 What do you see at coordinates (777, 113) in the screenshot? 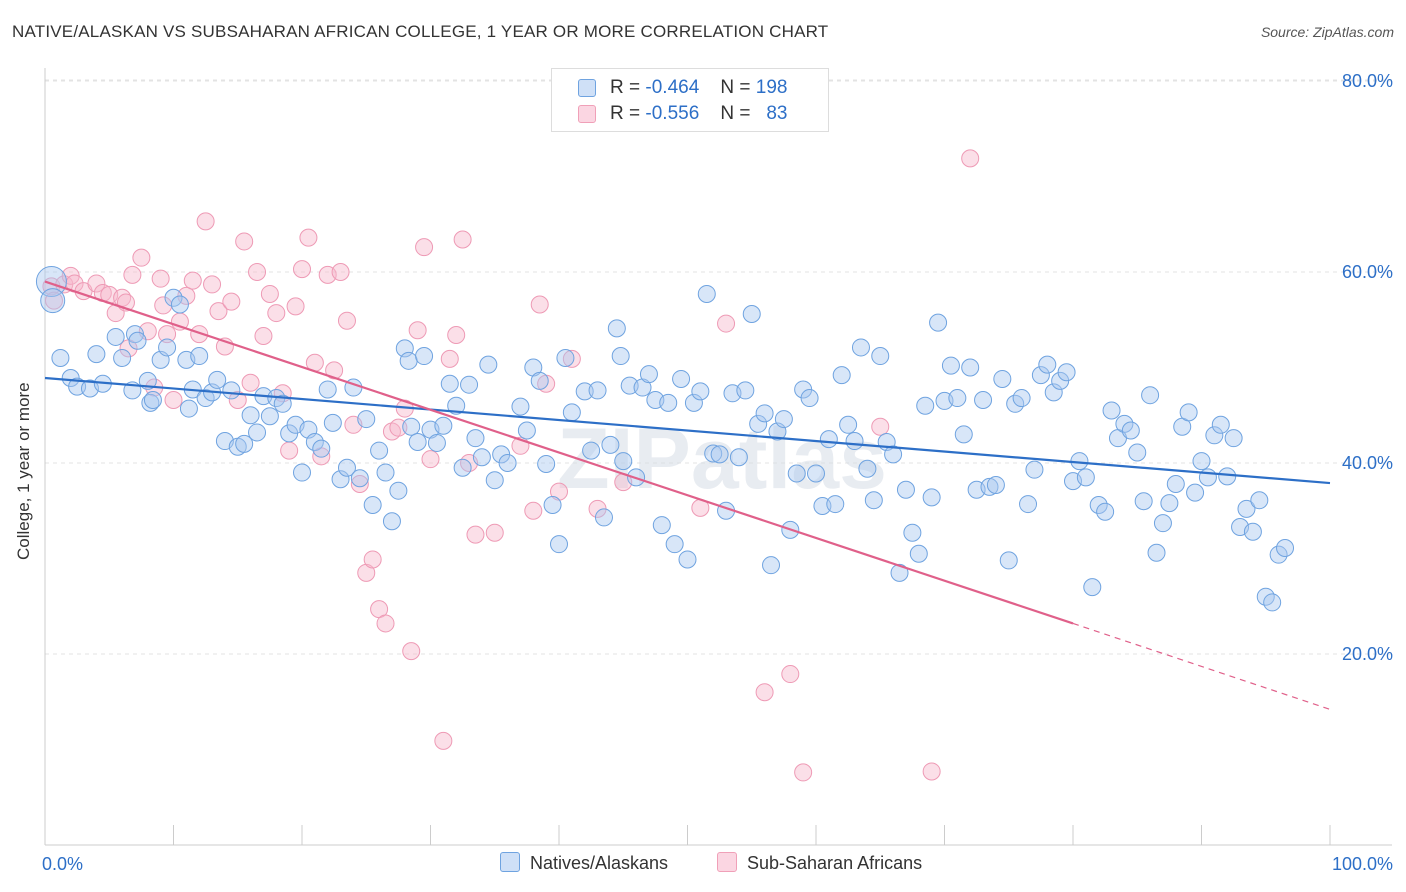
I see `legend-n-value: 83` at bounding box center [777, 113].